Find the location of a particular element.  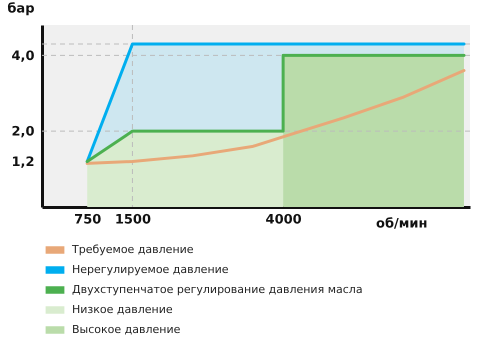

y-axis-title: бар is located at coordinates (20, 9).